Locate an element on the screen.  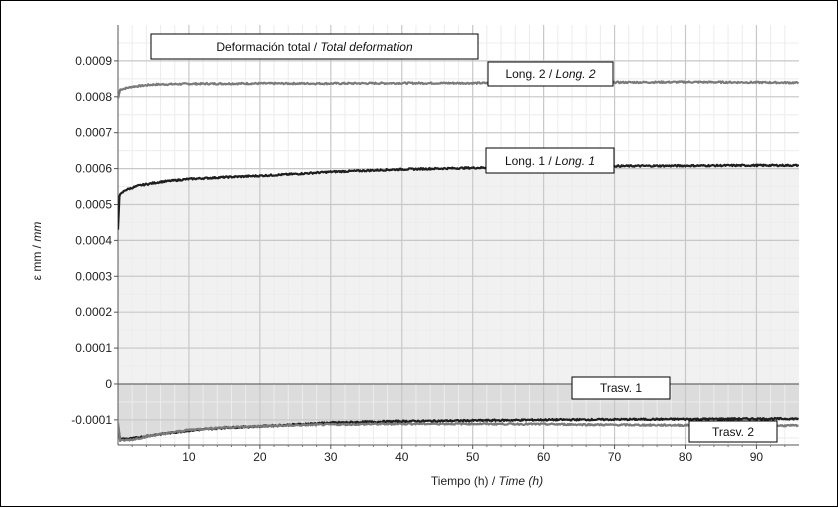
x-tick-label: 60 is located at coordinates (544, 457).